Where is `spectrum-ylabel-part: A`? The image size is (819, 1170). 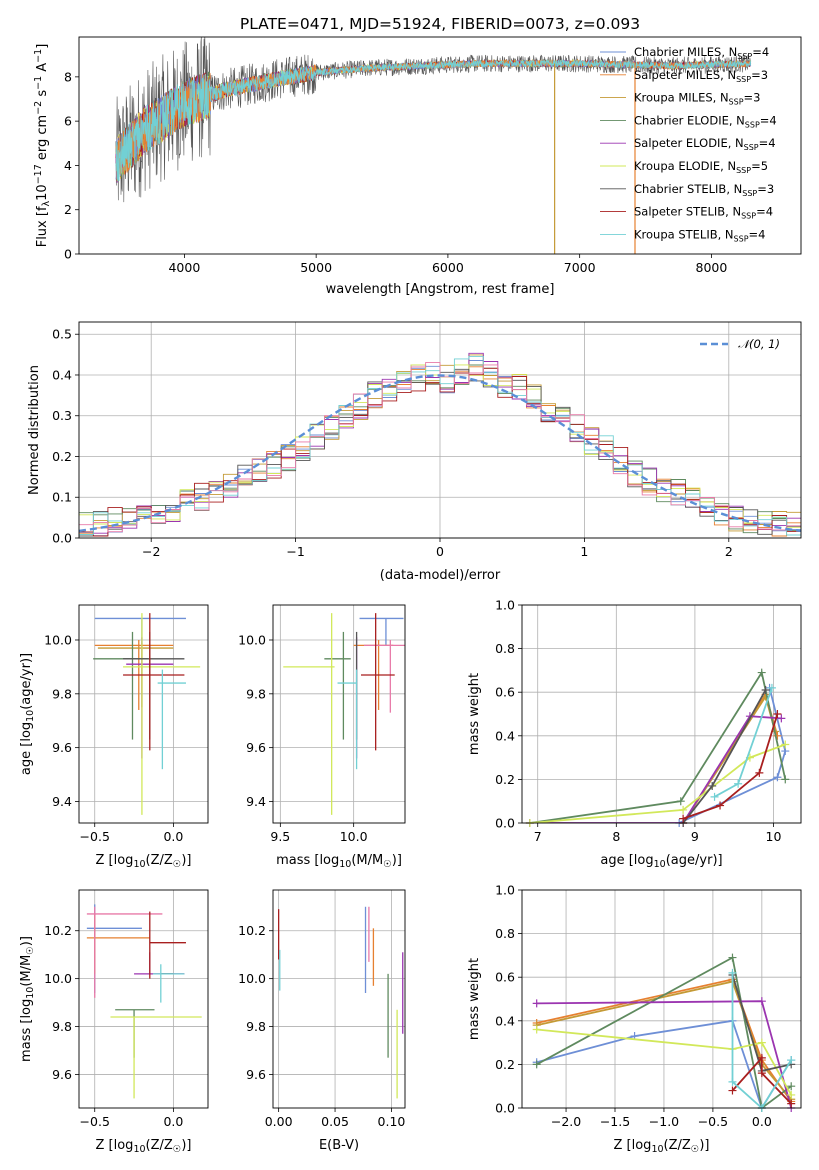 spectrum-ylabel-part: A is located at coordinates (42, 69).